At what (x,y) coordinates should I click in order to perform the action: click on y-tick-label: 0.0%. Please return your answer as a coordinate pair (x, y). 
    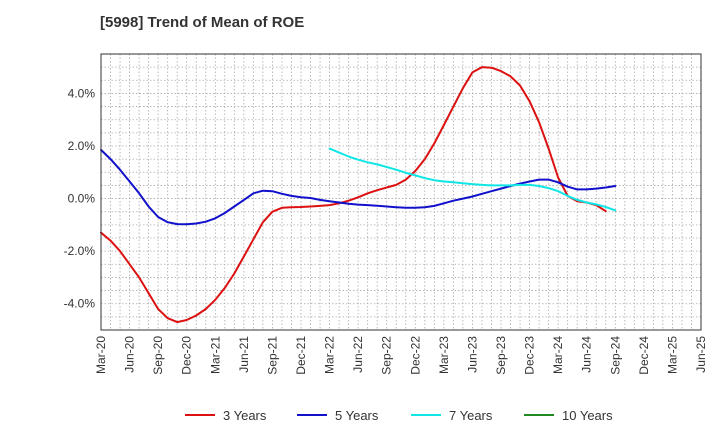
    Looking at the image, I should click on (82, 199).